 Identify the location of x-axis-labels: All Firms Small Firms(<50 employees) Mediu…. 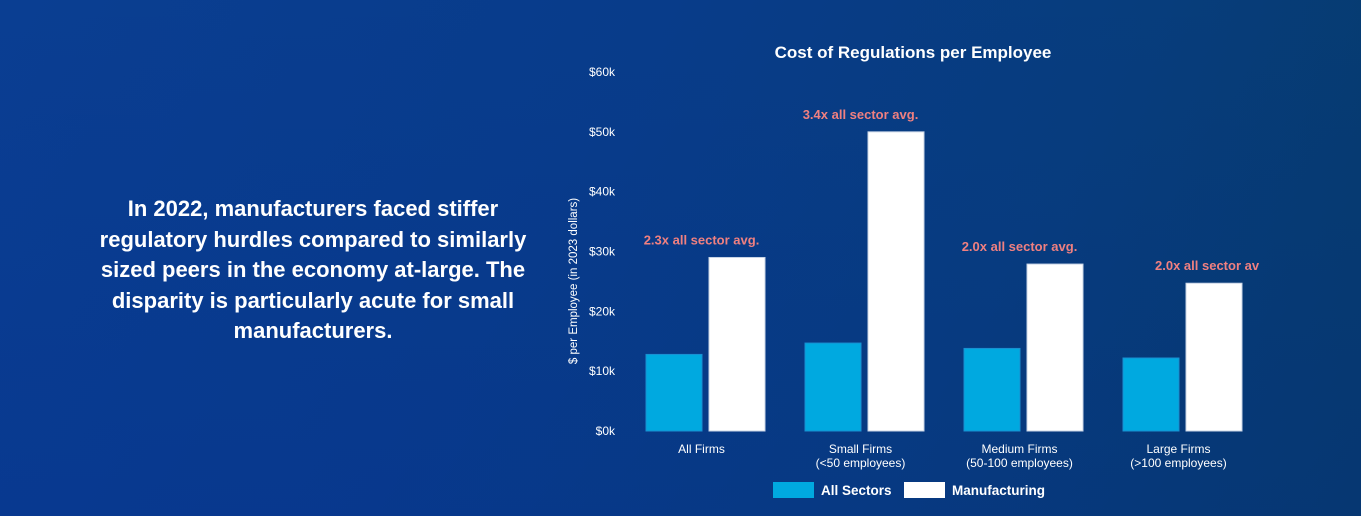
(952, 456).